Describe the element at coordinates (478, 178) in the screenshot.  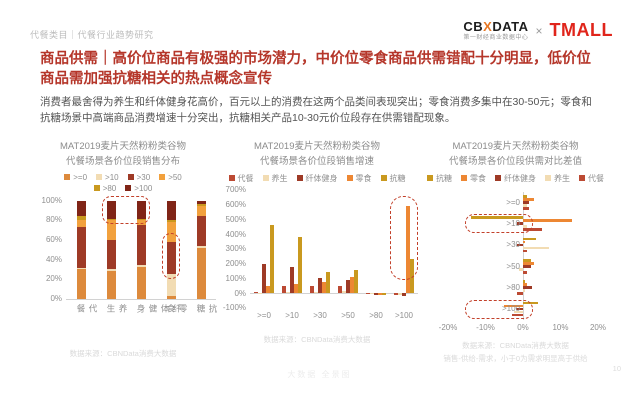
I see `legend-label: 零食` at that location.